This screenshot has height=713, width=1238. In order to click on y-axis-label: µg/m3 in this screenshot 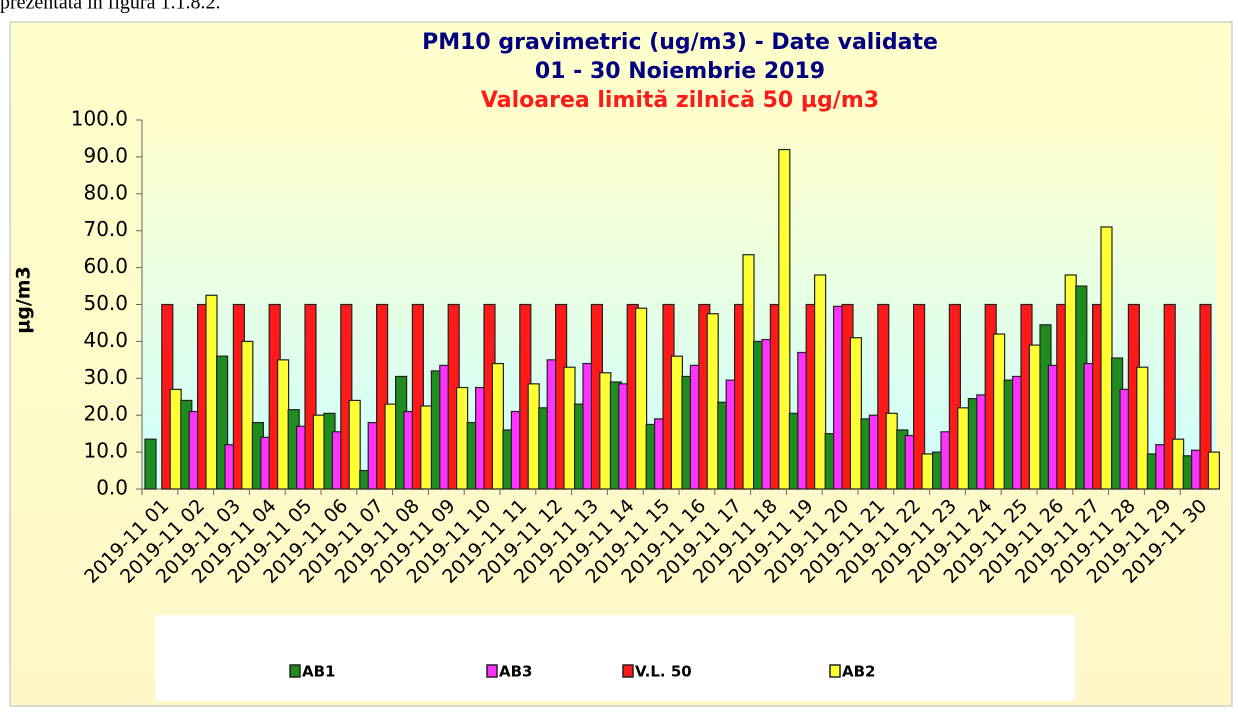, I will do `click(24, 300)`.